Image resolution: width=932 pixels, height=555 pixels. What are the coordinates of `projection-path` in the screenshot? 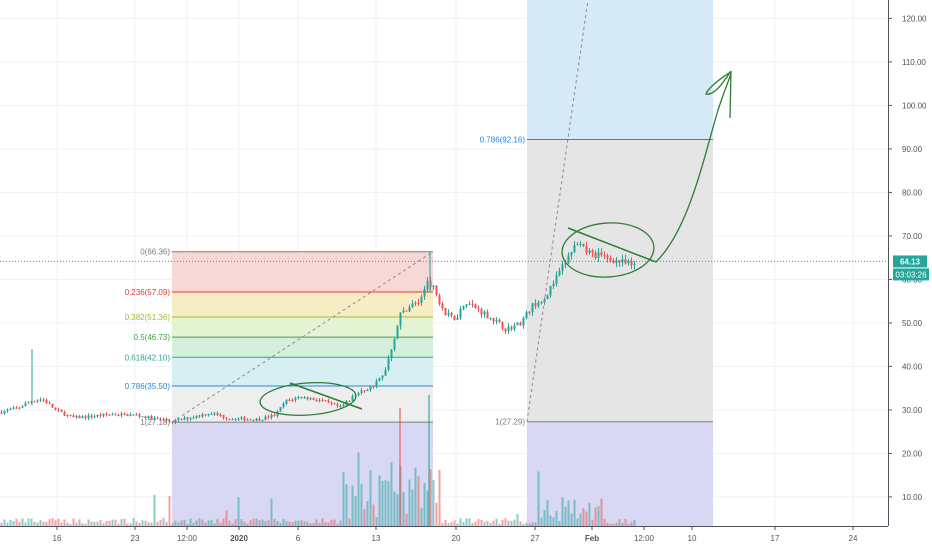 It's located at (693, 168).